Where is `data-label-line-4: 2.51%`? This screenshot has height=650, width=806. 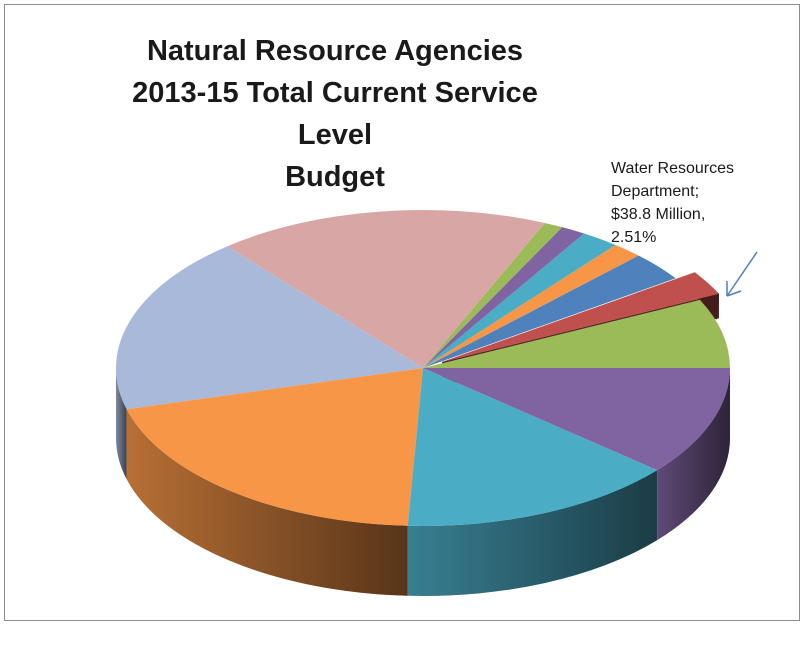
data-label-line-4: 2.51% is located at coordinates (634, 237).